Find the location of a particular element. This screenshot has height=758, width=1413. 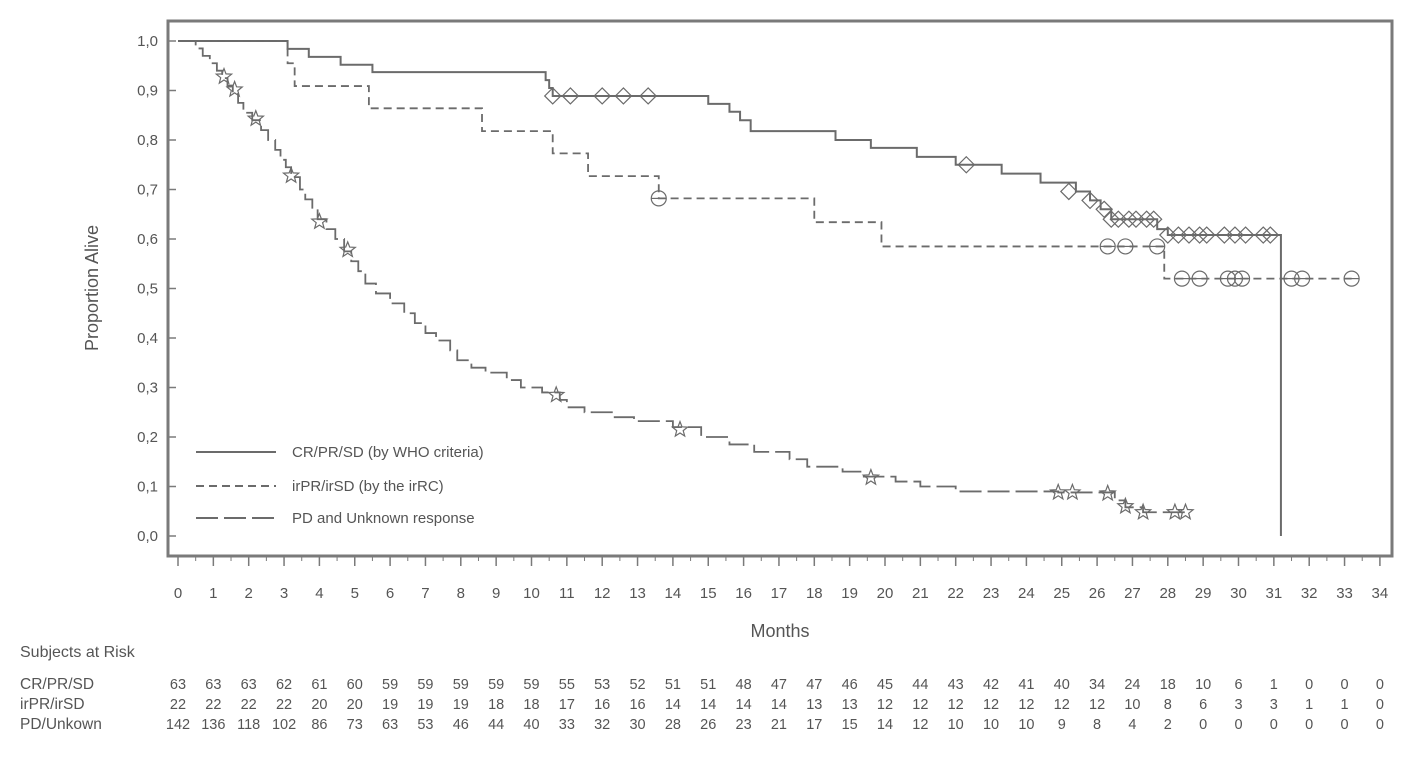

risk-cell: 20 is located at coordinates (354, 705).